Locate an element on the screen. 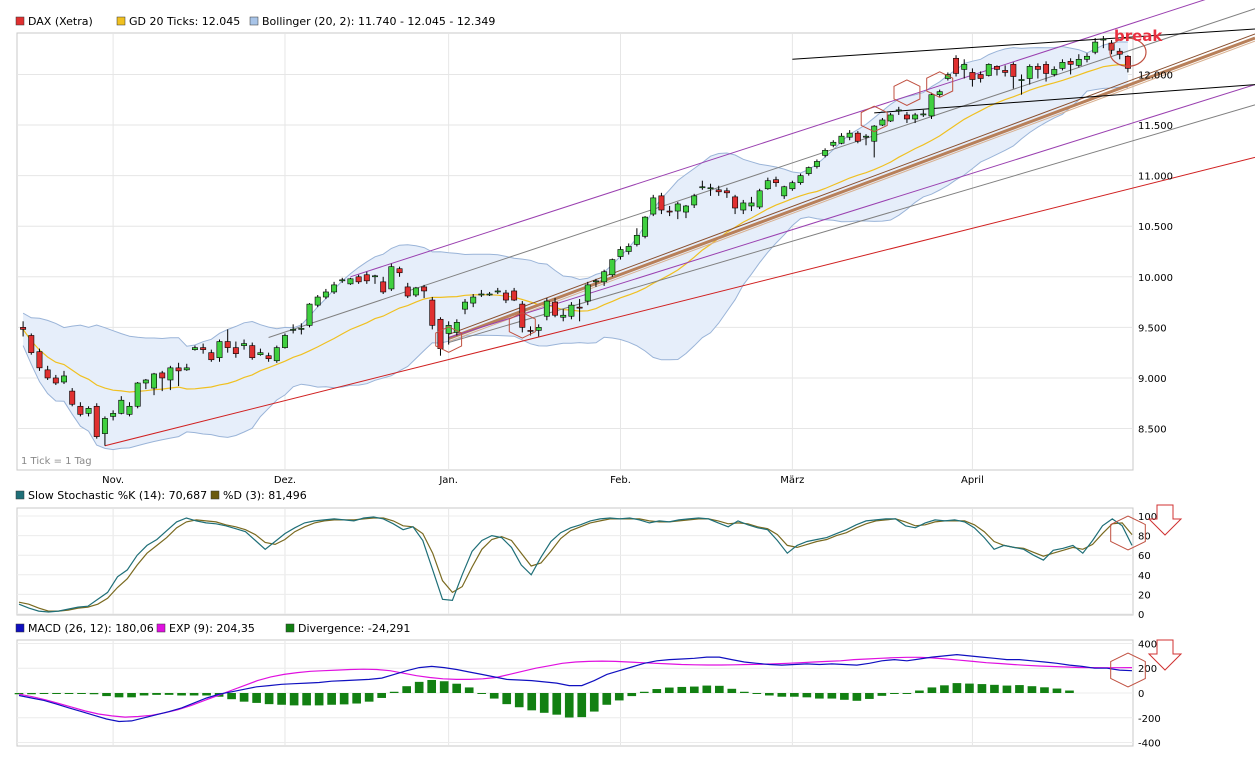  break-circle is located at coordinates (1128, 52).